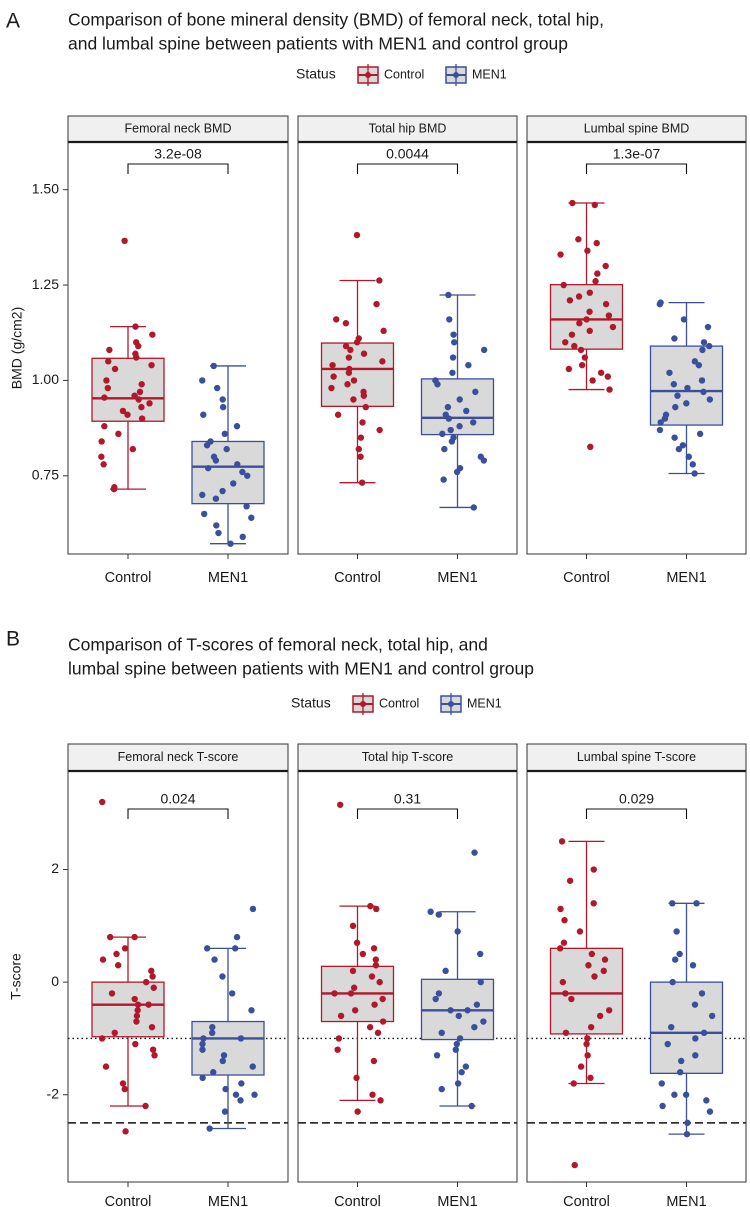 The image size is (750, 1207). I want to click on facet-a-3: Lumbal spine BMD 1.3e-07 Control MEN1, so click(636, 350).